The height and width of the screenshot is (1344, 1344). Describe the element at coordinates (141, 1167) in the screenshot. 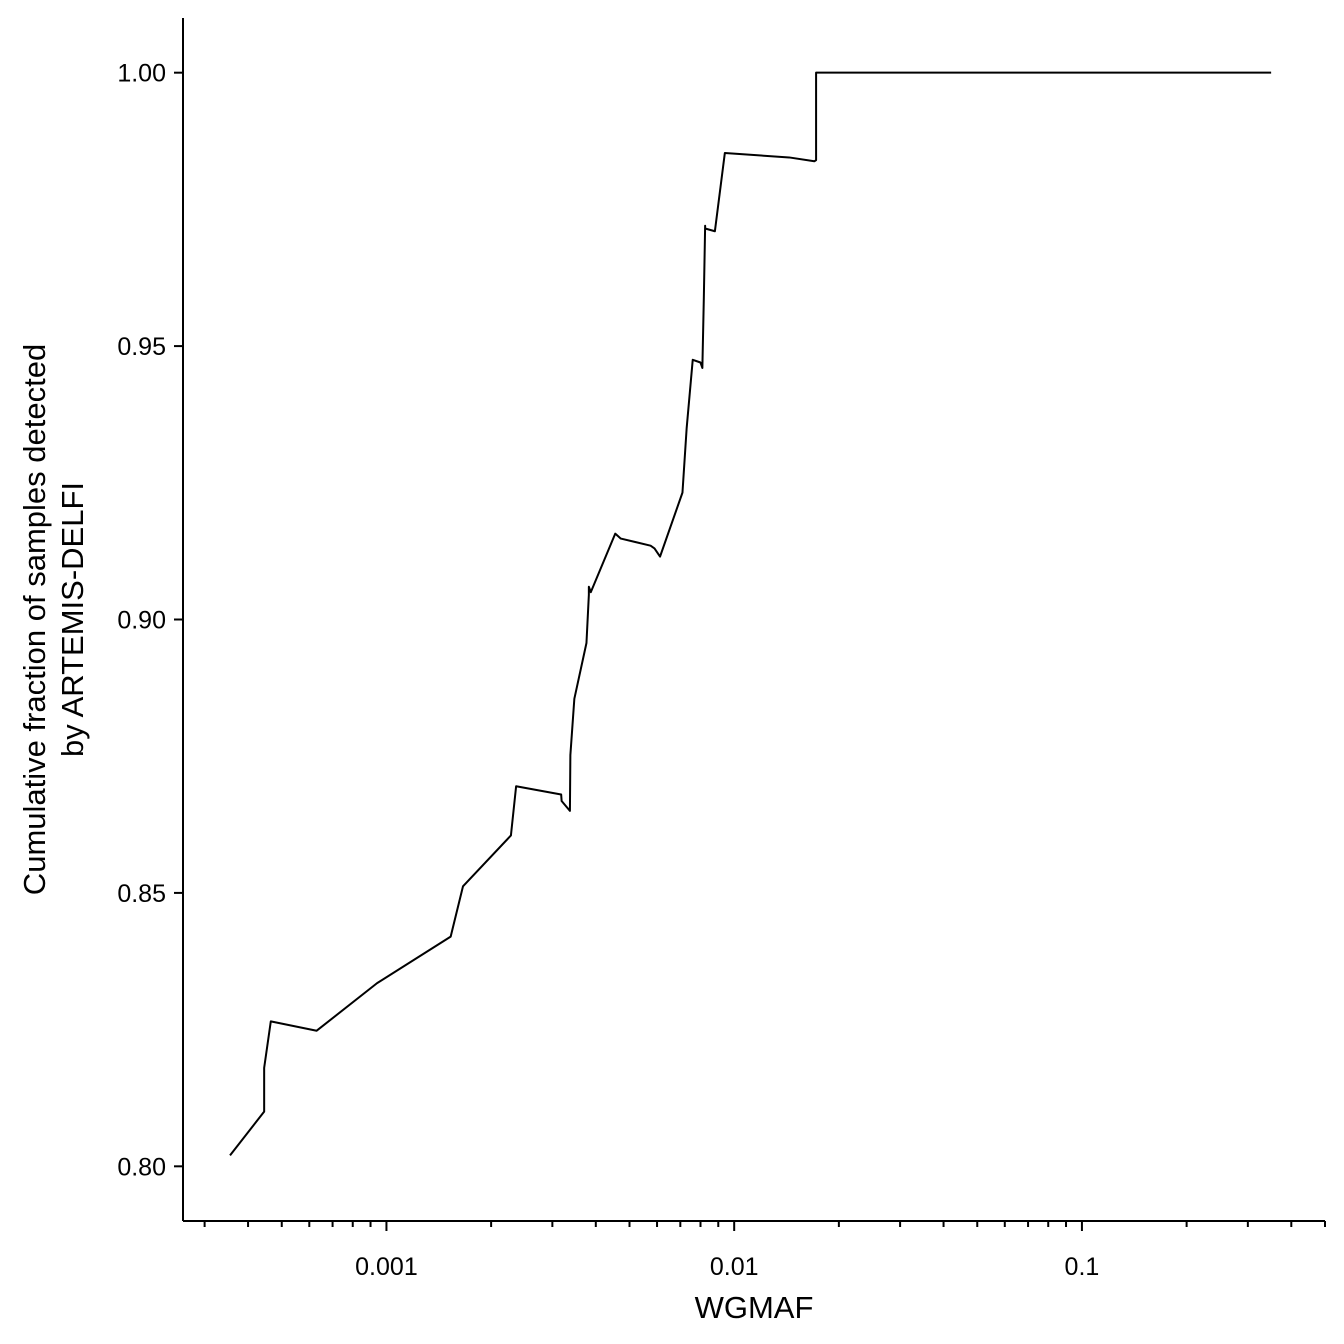

I see `y-tick-label: 0.80` at that location.